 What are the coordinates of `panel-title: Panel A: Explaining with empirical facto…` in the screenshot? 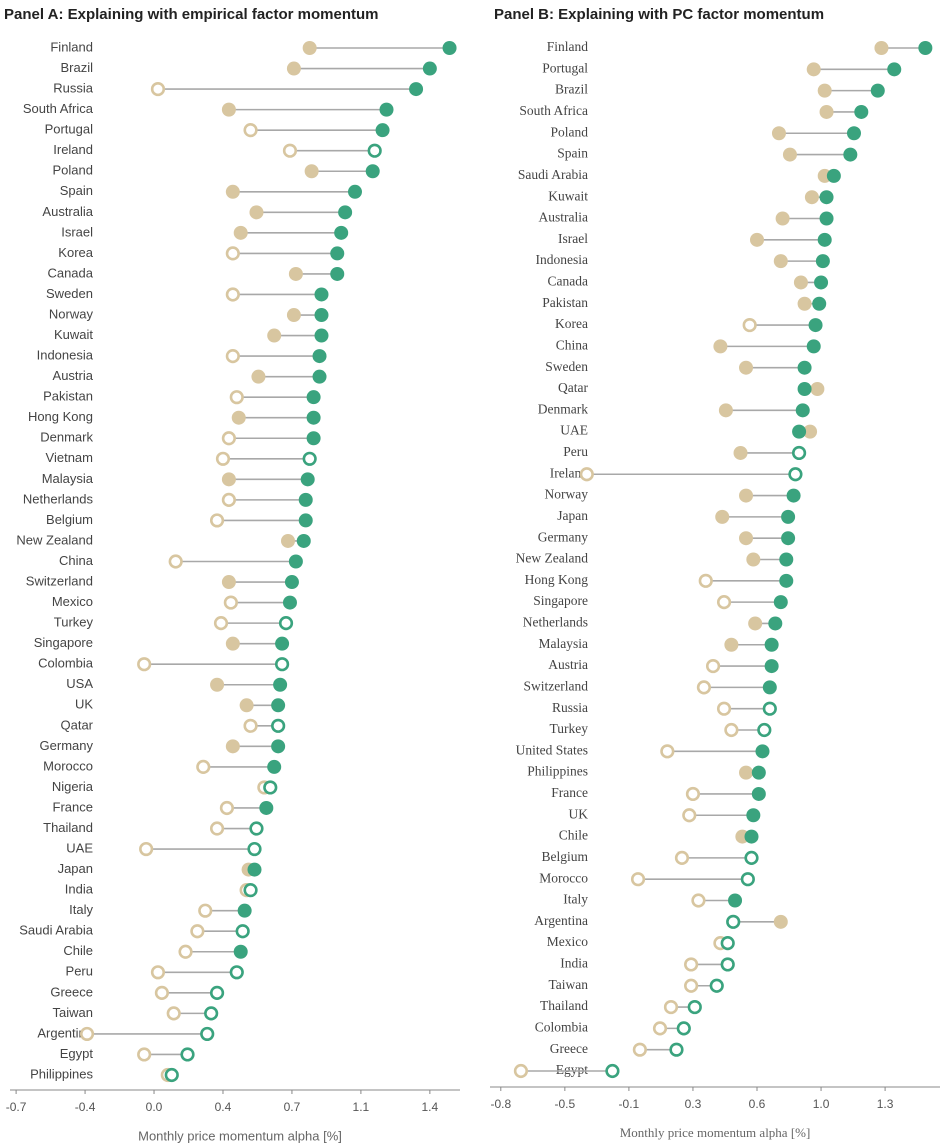 It's located at (191, 14).